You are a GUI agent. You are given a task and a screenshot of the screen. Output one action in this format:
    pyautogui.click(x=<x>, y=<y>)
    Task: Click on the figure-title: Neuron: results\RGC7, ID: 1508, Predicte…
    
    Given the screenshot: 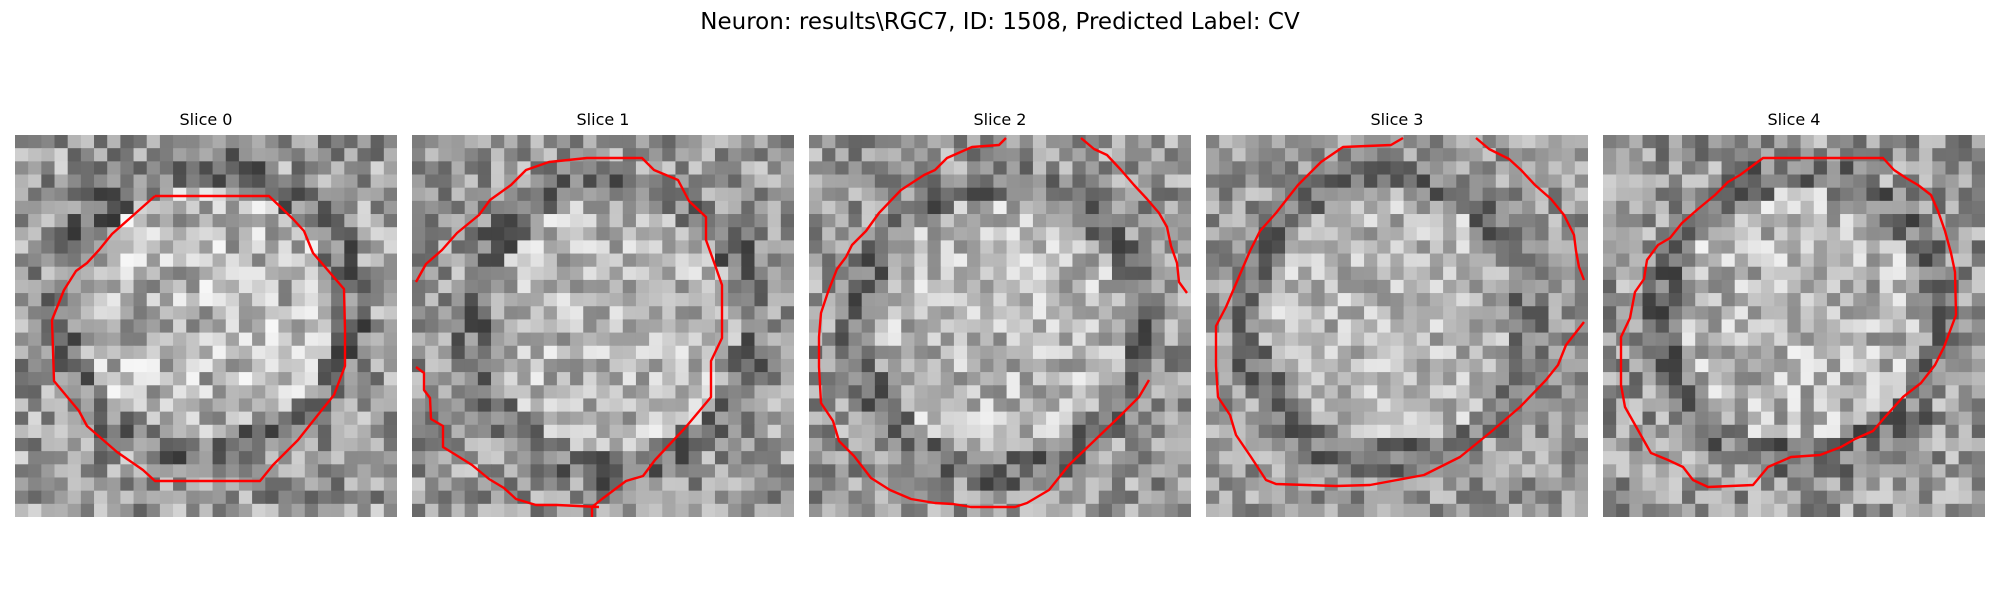 What is the action you would take?
    pyautogui.click(x=1000, y=22)
    